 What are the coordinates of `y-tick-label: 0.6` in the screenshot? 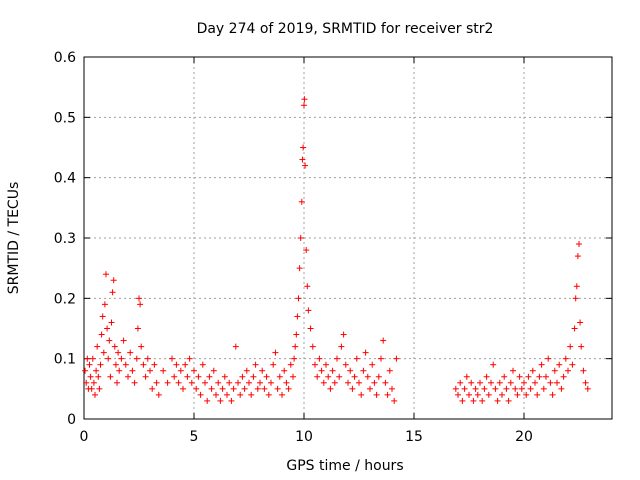 It's located at (65, 58).